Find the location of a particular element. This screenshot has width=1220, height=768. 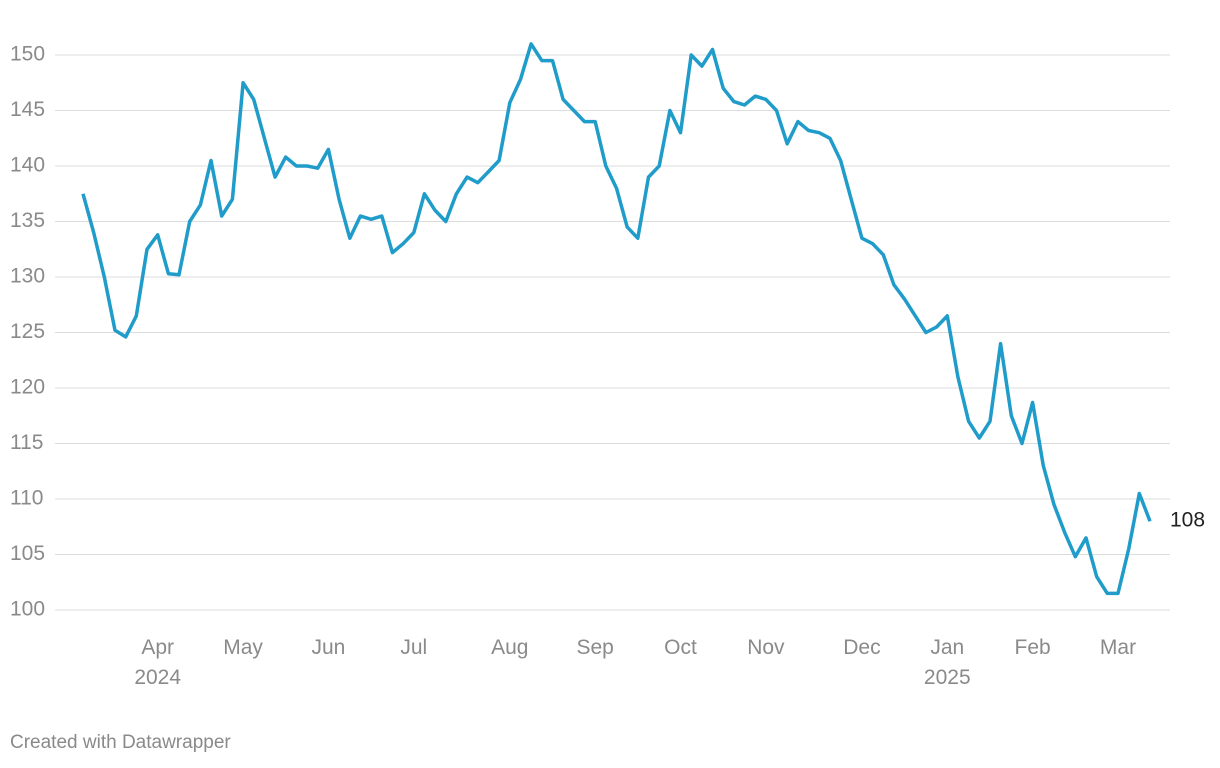

x-tick-label: Aug is located at coordinates (510, 647).